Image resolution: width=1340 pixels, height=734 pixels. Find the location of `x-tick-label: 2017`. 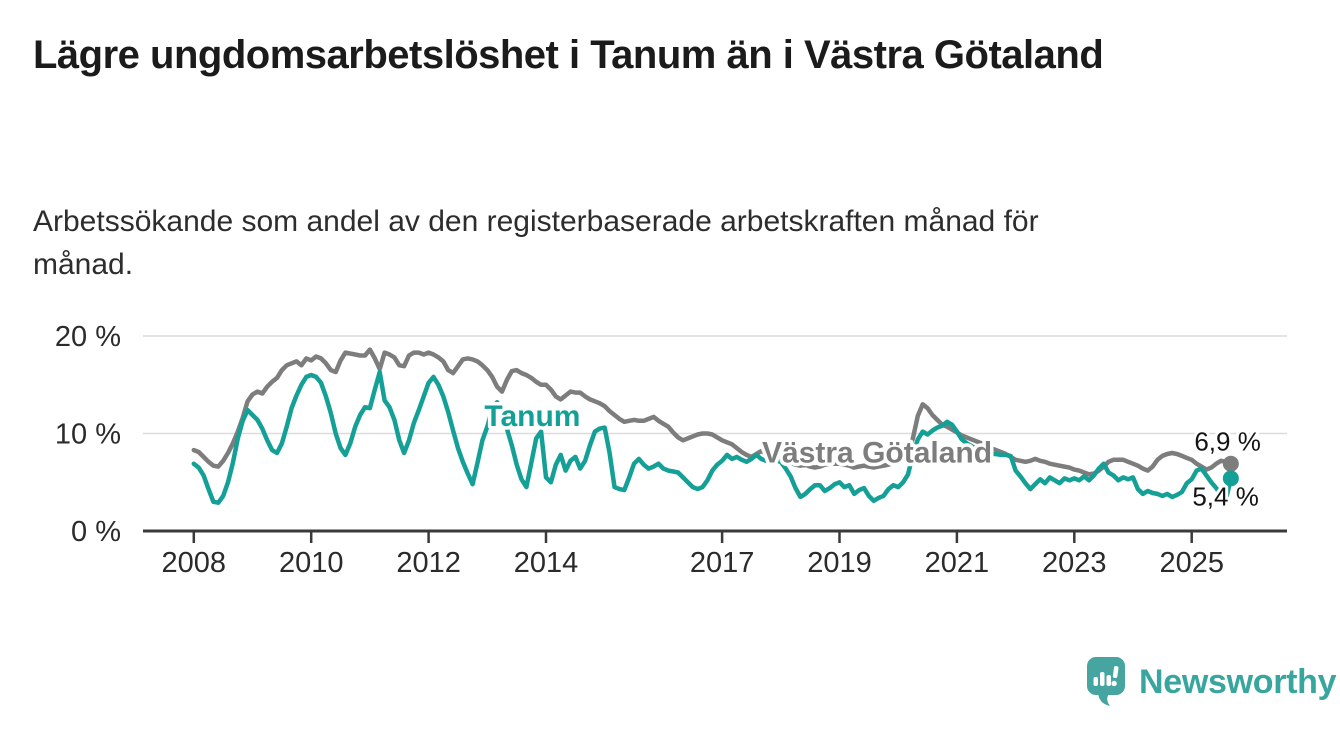

x-tick-label: 2017 is located at coordinates (722, 563).